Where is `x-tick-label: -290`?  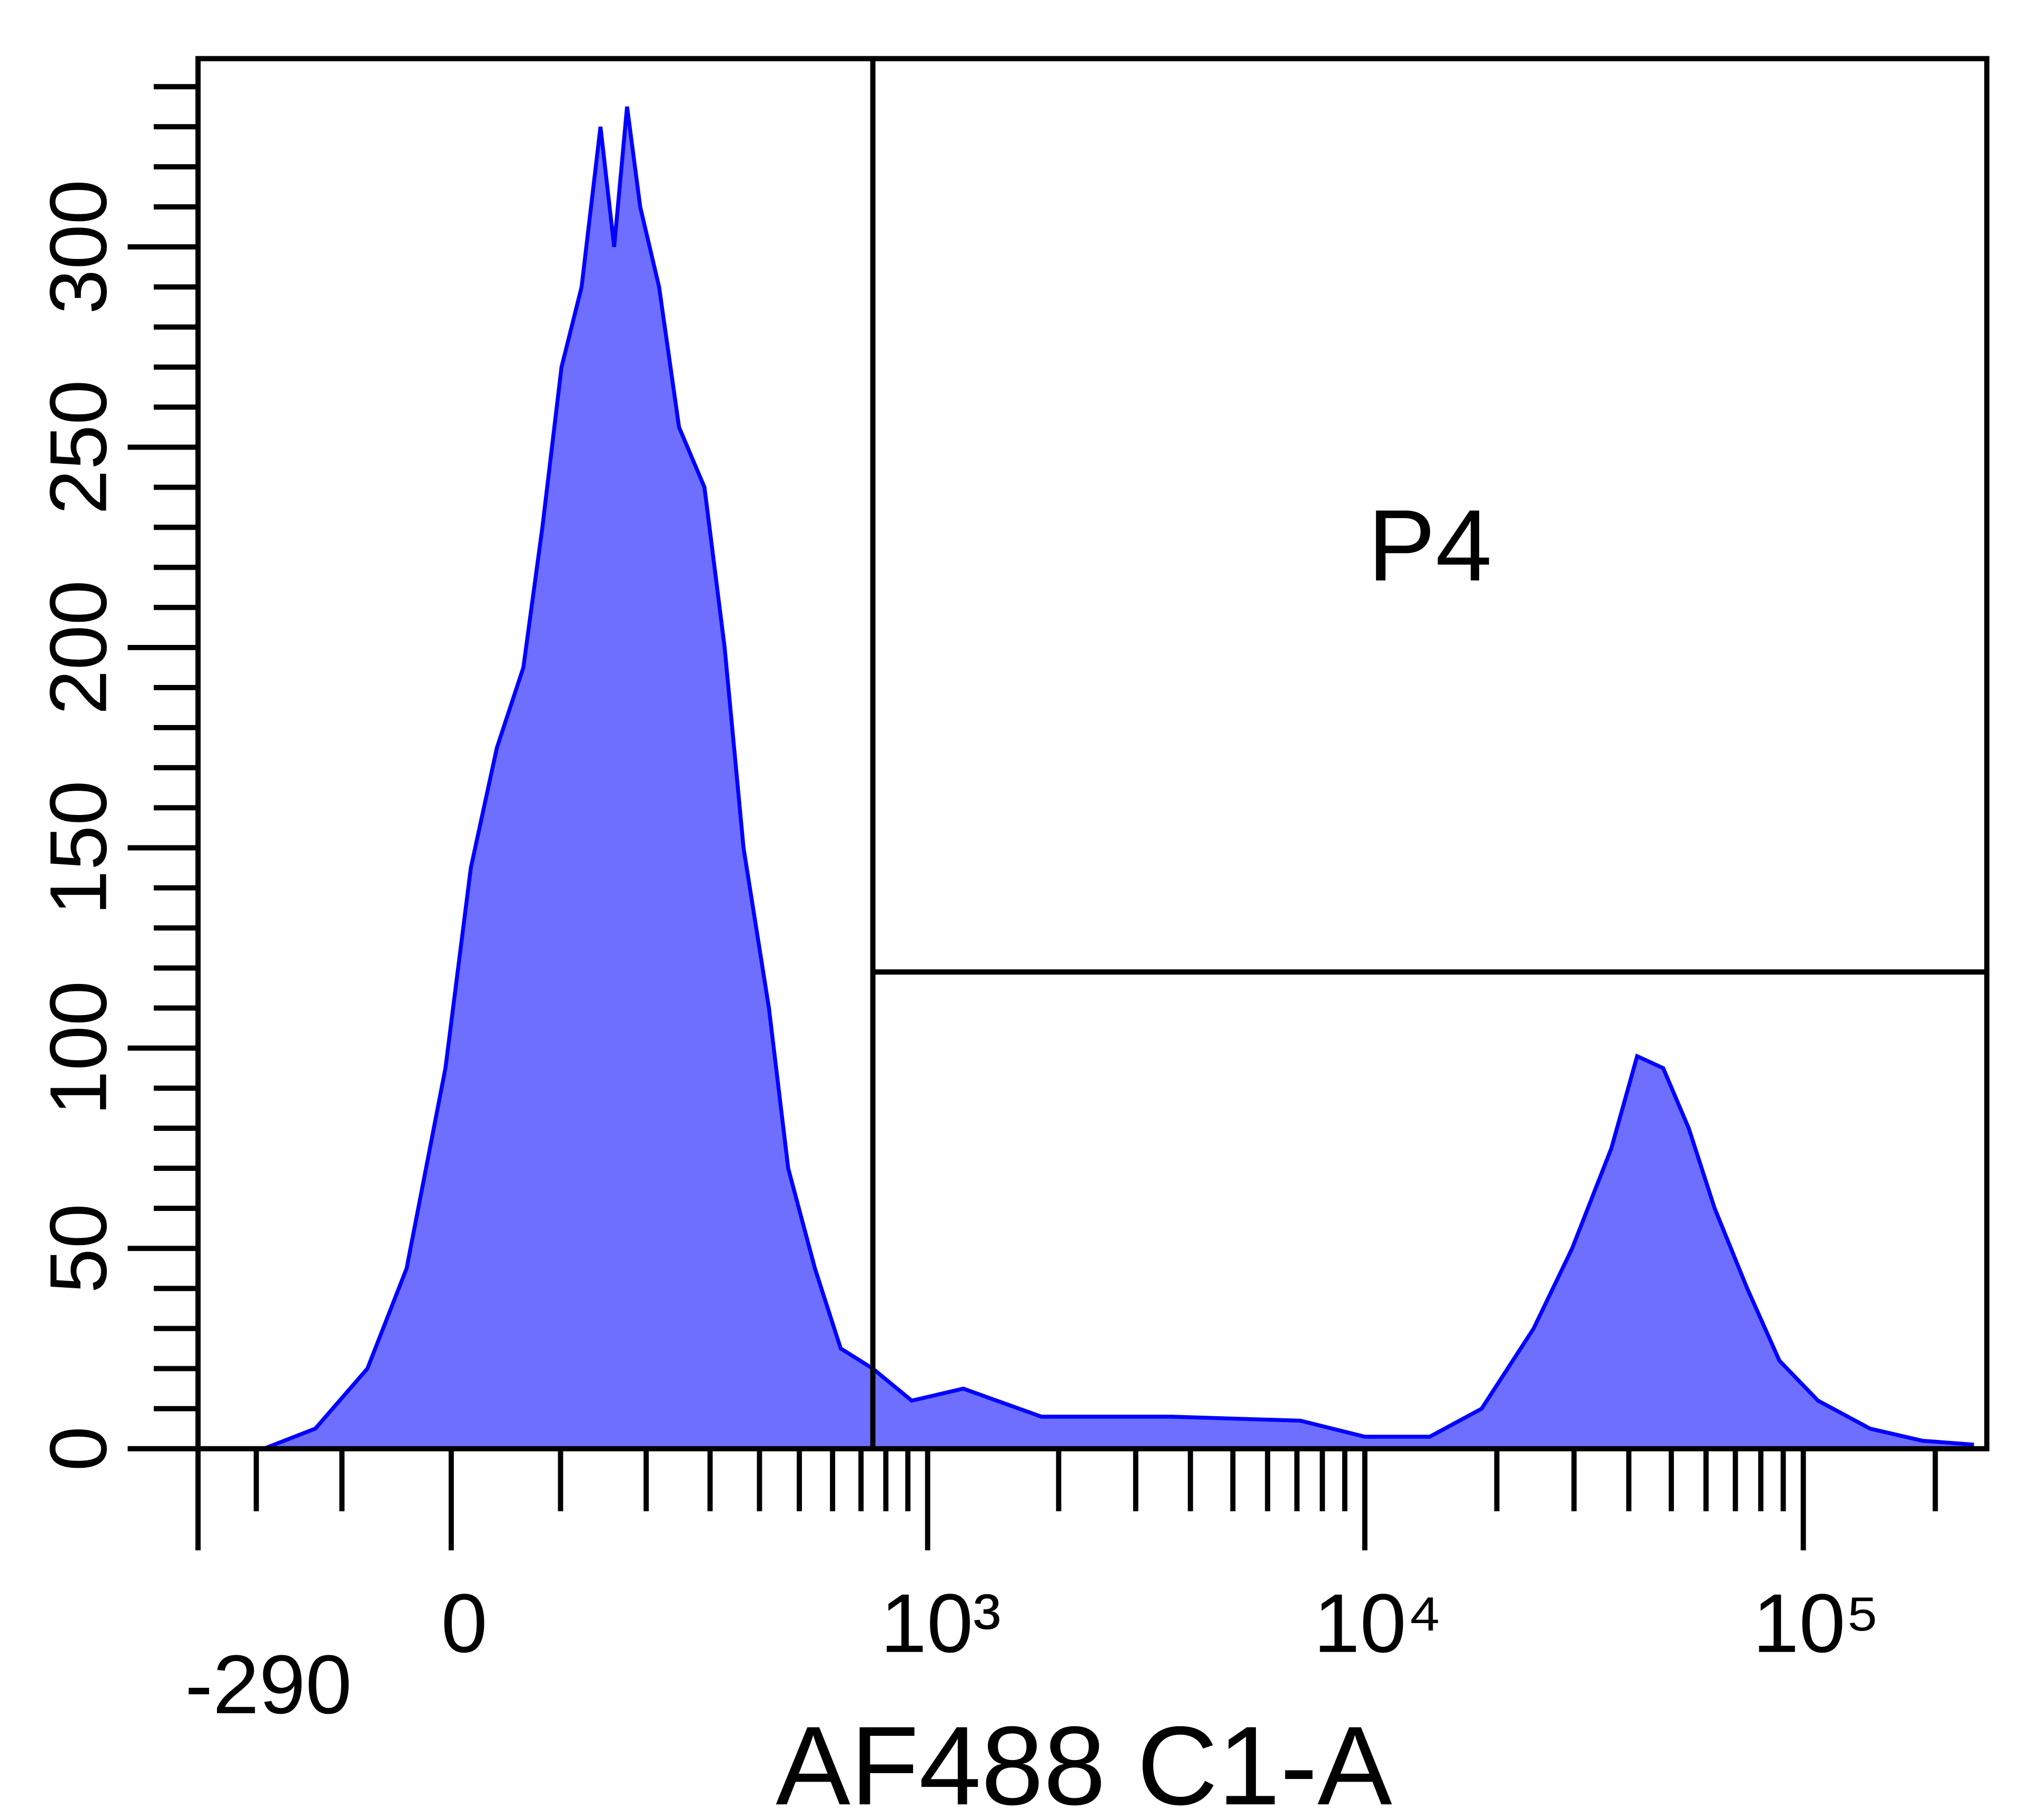 x-tick-label: -290 is located at coordinates (269, 1685).